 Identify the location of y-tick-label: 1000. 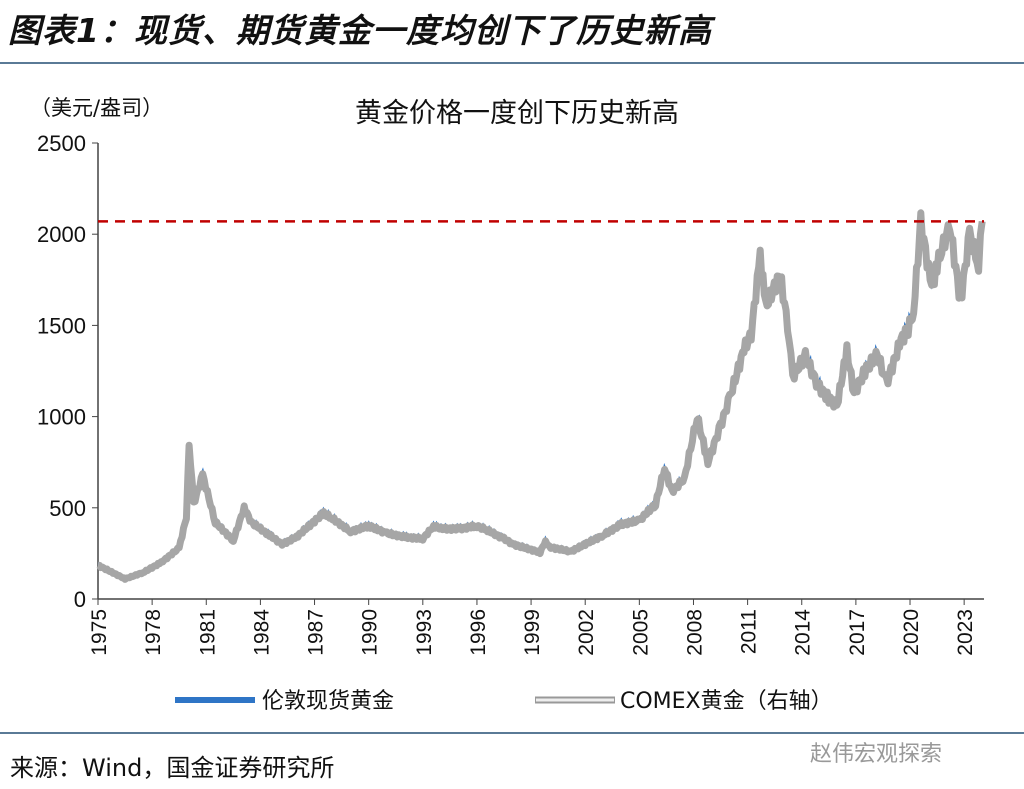
(61, 417).